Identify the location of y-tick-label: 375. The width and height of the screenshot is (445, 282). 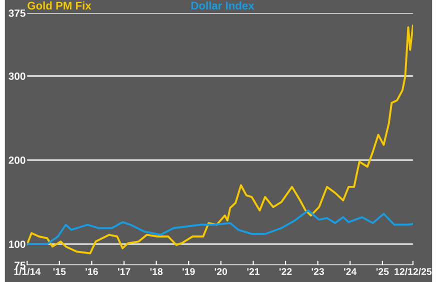
(17, 13).